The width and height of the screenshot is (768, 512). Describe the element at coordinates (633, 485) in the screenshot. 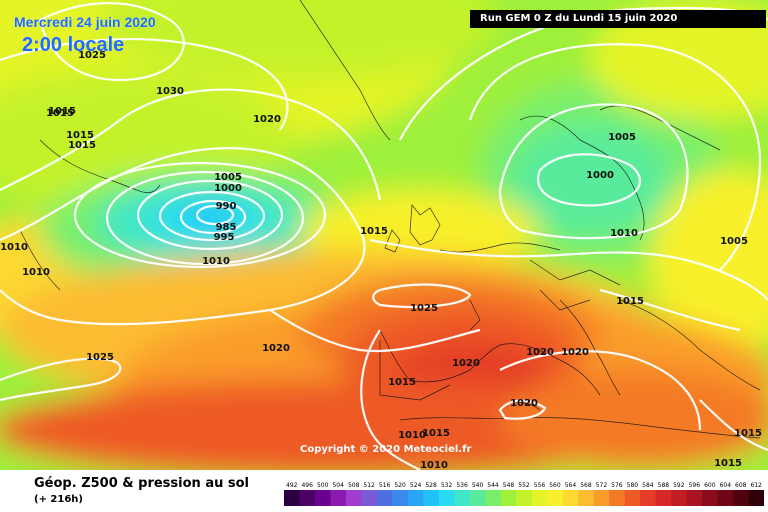

I see `scale-tick-label: 580` at that location.